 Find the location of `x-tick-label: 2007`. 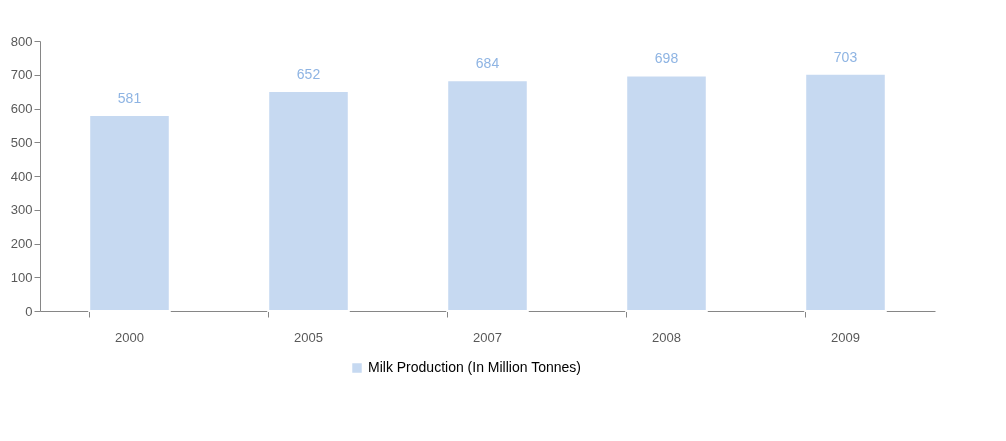

x-tick-label: 2007 is located at coordinates (487, 337).